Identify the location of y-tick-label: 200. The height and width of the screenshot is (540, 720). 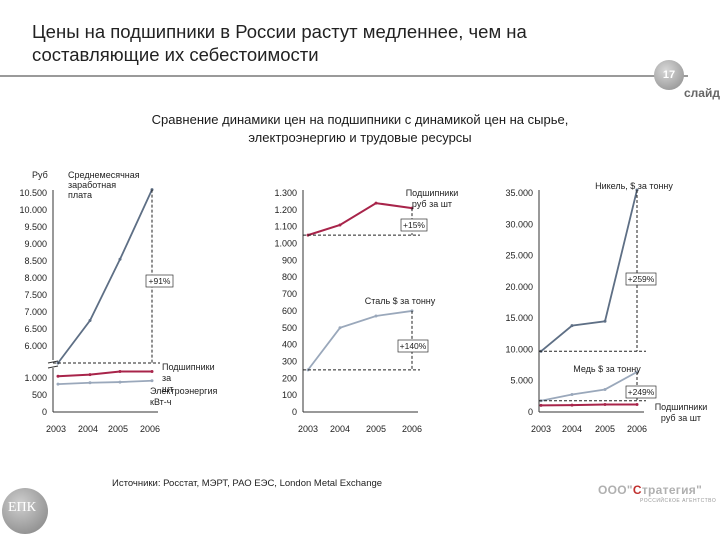
(289, 378).